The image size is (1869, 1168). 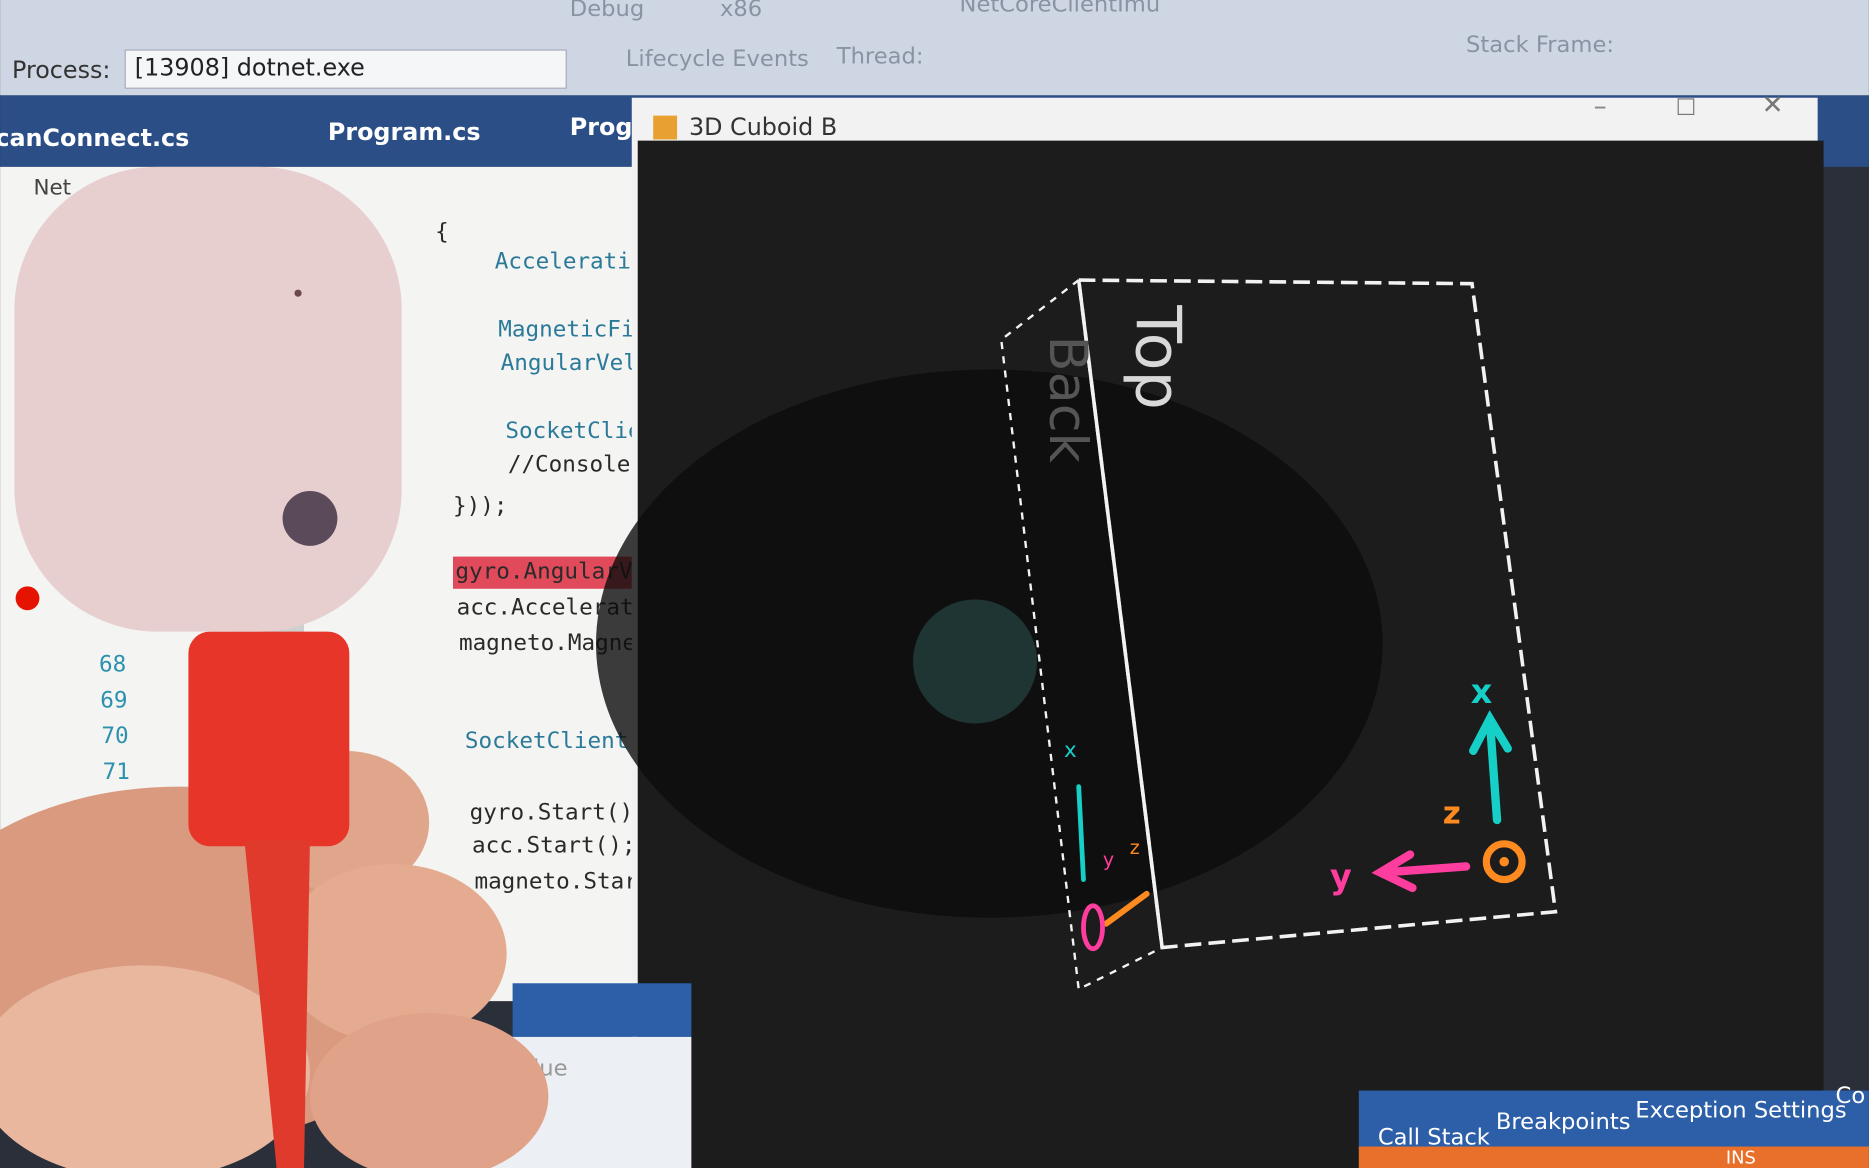 What do you see at coordinates (975, 661) in the screenshot?
I see `reflection` at bounding box center [975, 661].